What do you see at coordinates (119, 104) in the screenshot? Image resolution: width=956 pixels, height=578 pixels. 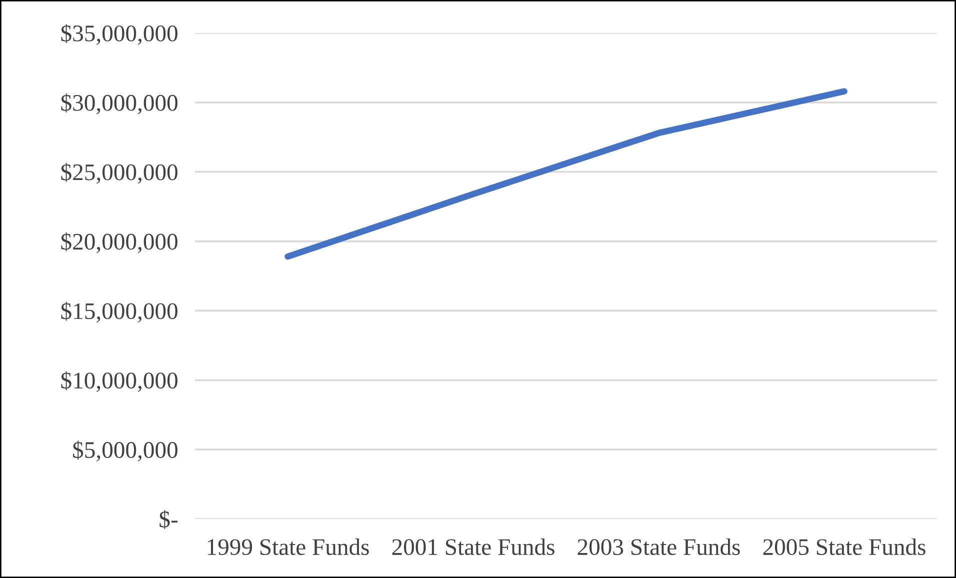 I see `y-tick-label: $30,000,000` at bounding box center [119, 104].